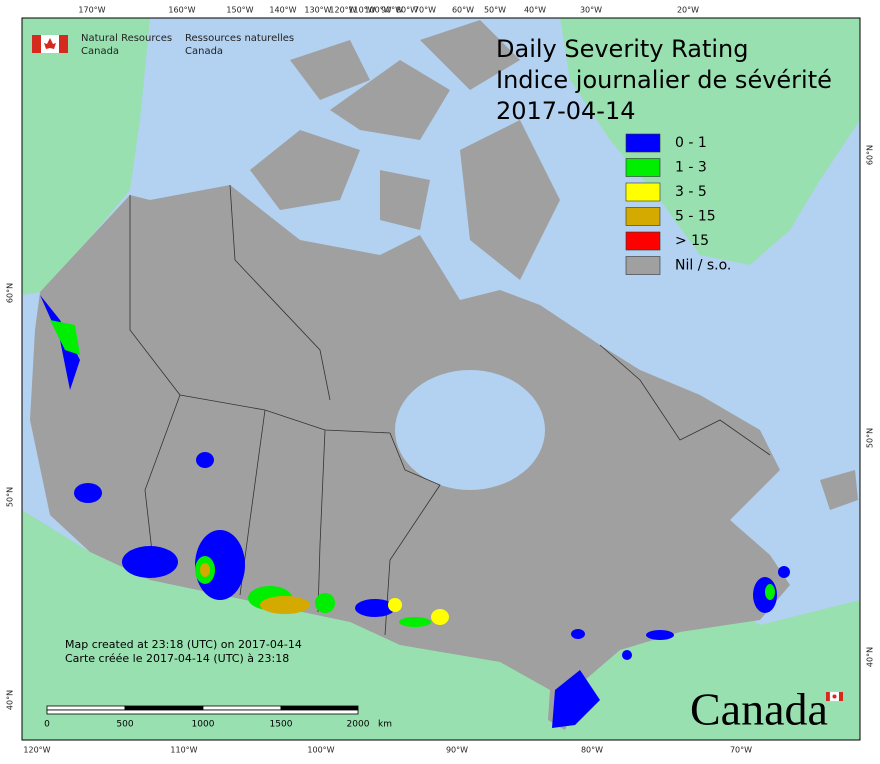  I want to click on legend-label: Nil / s.o., so click(703, 266).